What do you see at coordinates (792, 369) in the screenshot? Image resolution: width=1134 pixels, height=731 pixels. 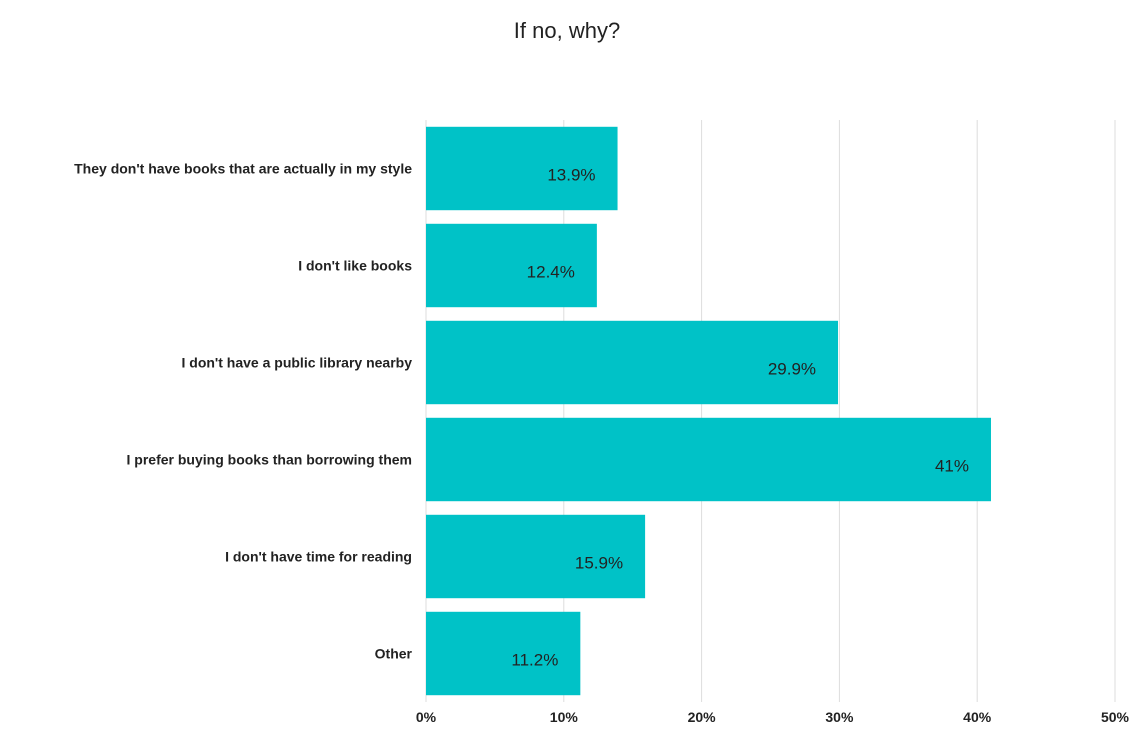 I see `data-label: 29.9%` at bounding box center [792, 369].